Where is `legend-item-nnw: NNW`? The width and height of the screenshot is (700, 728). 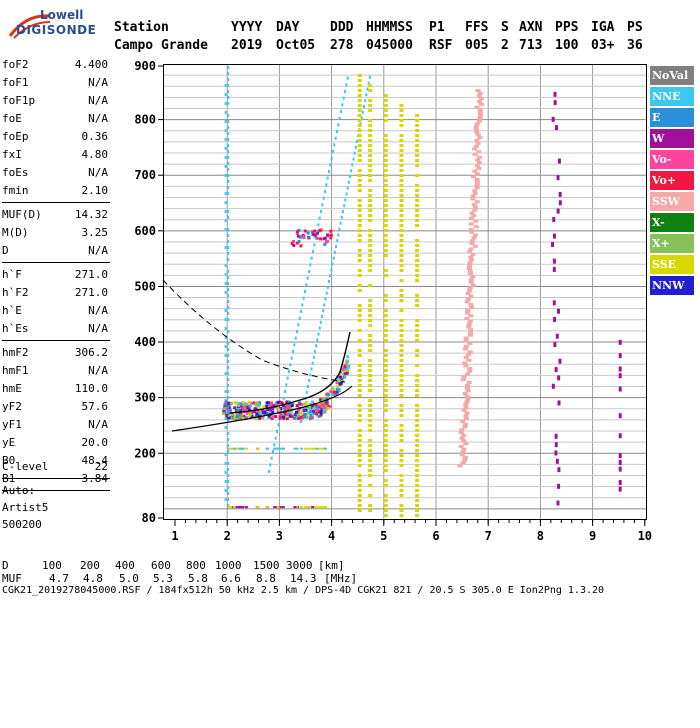
legend-item-nnw: NNW is located at coordinates (672, 285).